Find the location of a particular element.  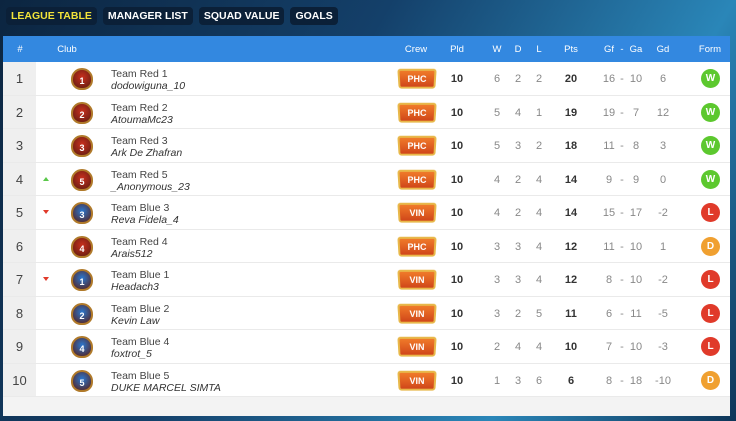

stat-gf: 7 is located at coordinates (609, 347).